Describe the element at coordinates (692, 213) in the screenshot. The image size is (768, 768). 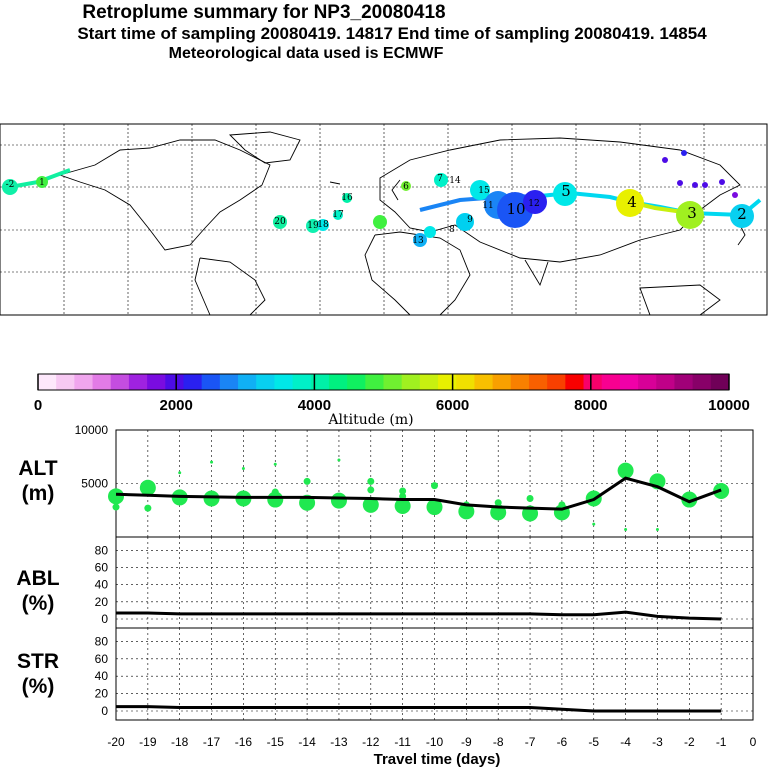
I see `map-day-label: 3` at that location.